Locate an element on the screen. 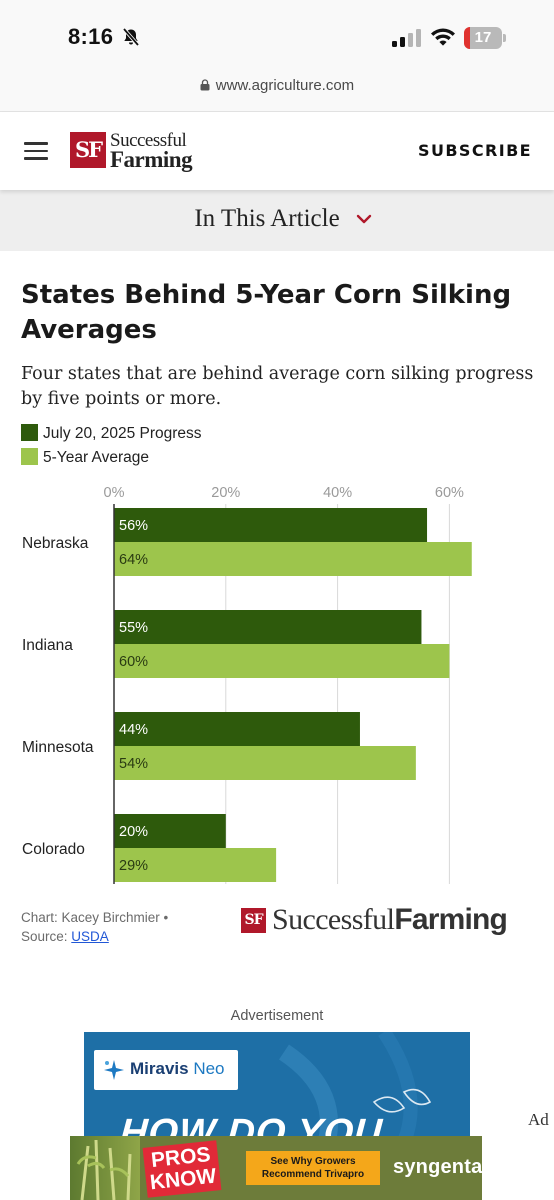 Image resolution: width=554 pixels, height=1200 pixels. bar-value-label: 55% is located at coordinates (133, 628).